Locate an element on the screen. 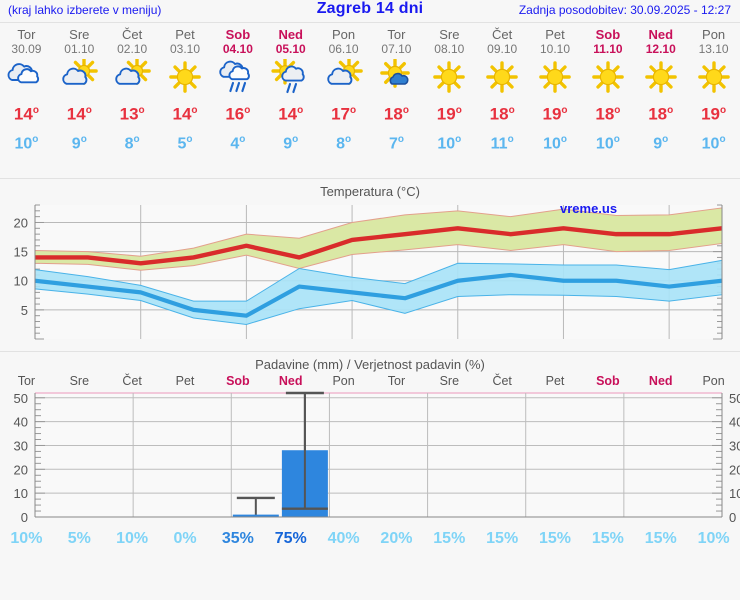 The height and width of the screenshot is (600, 740). forecast-day-column: Sob 04.10 16o 4o is located at coordinates (237, 91).